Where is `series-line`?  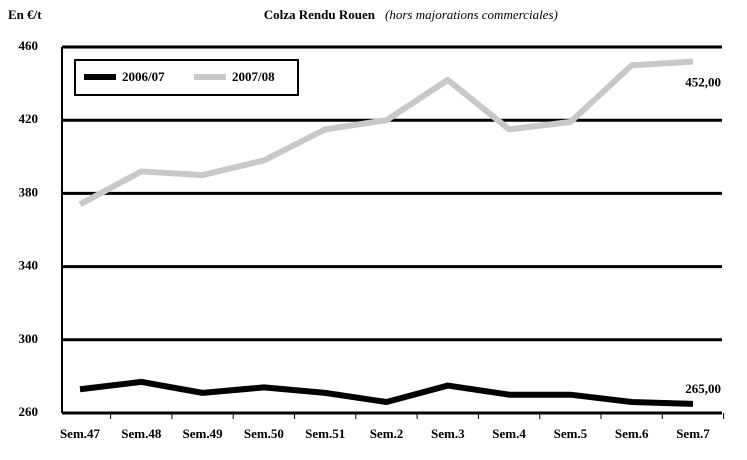
series-line is located at coordinates (386, 392).